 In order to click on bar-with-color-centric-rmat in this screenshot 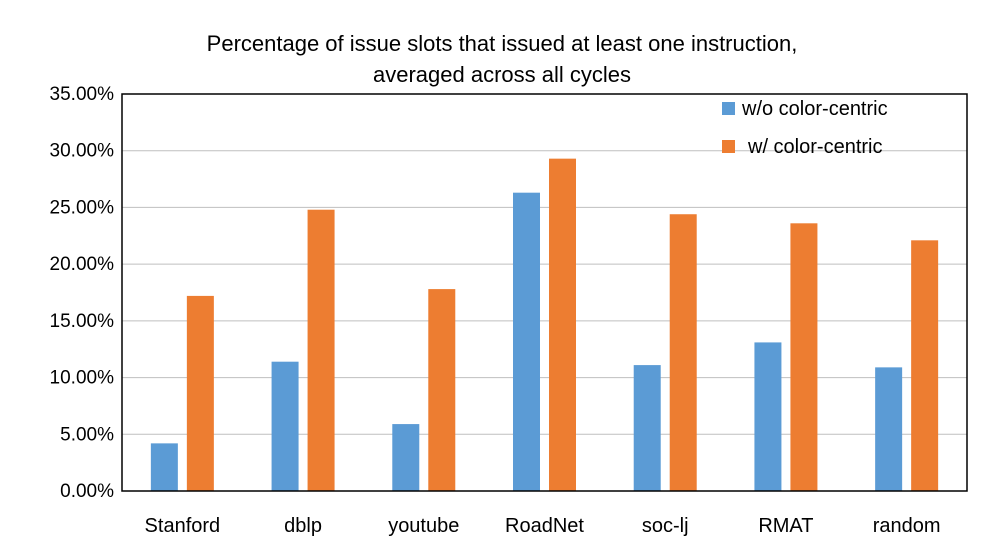, I will do `click(804, 357)`.